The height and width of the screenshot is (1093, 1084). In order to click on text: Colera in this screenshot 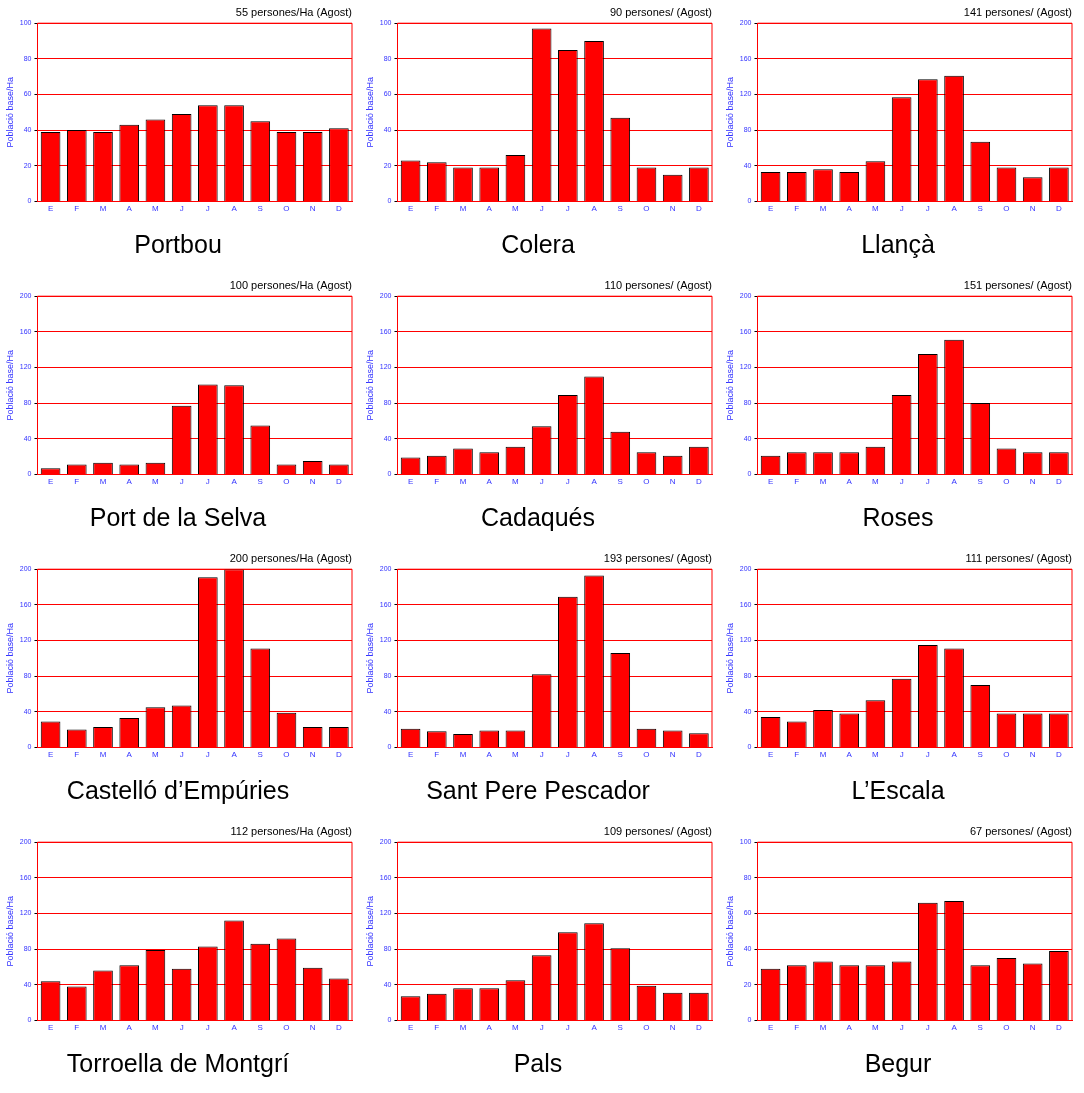, I will do `click(538, 243)`.